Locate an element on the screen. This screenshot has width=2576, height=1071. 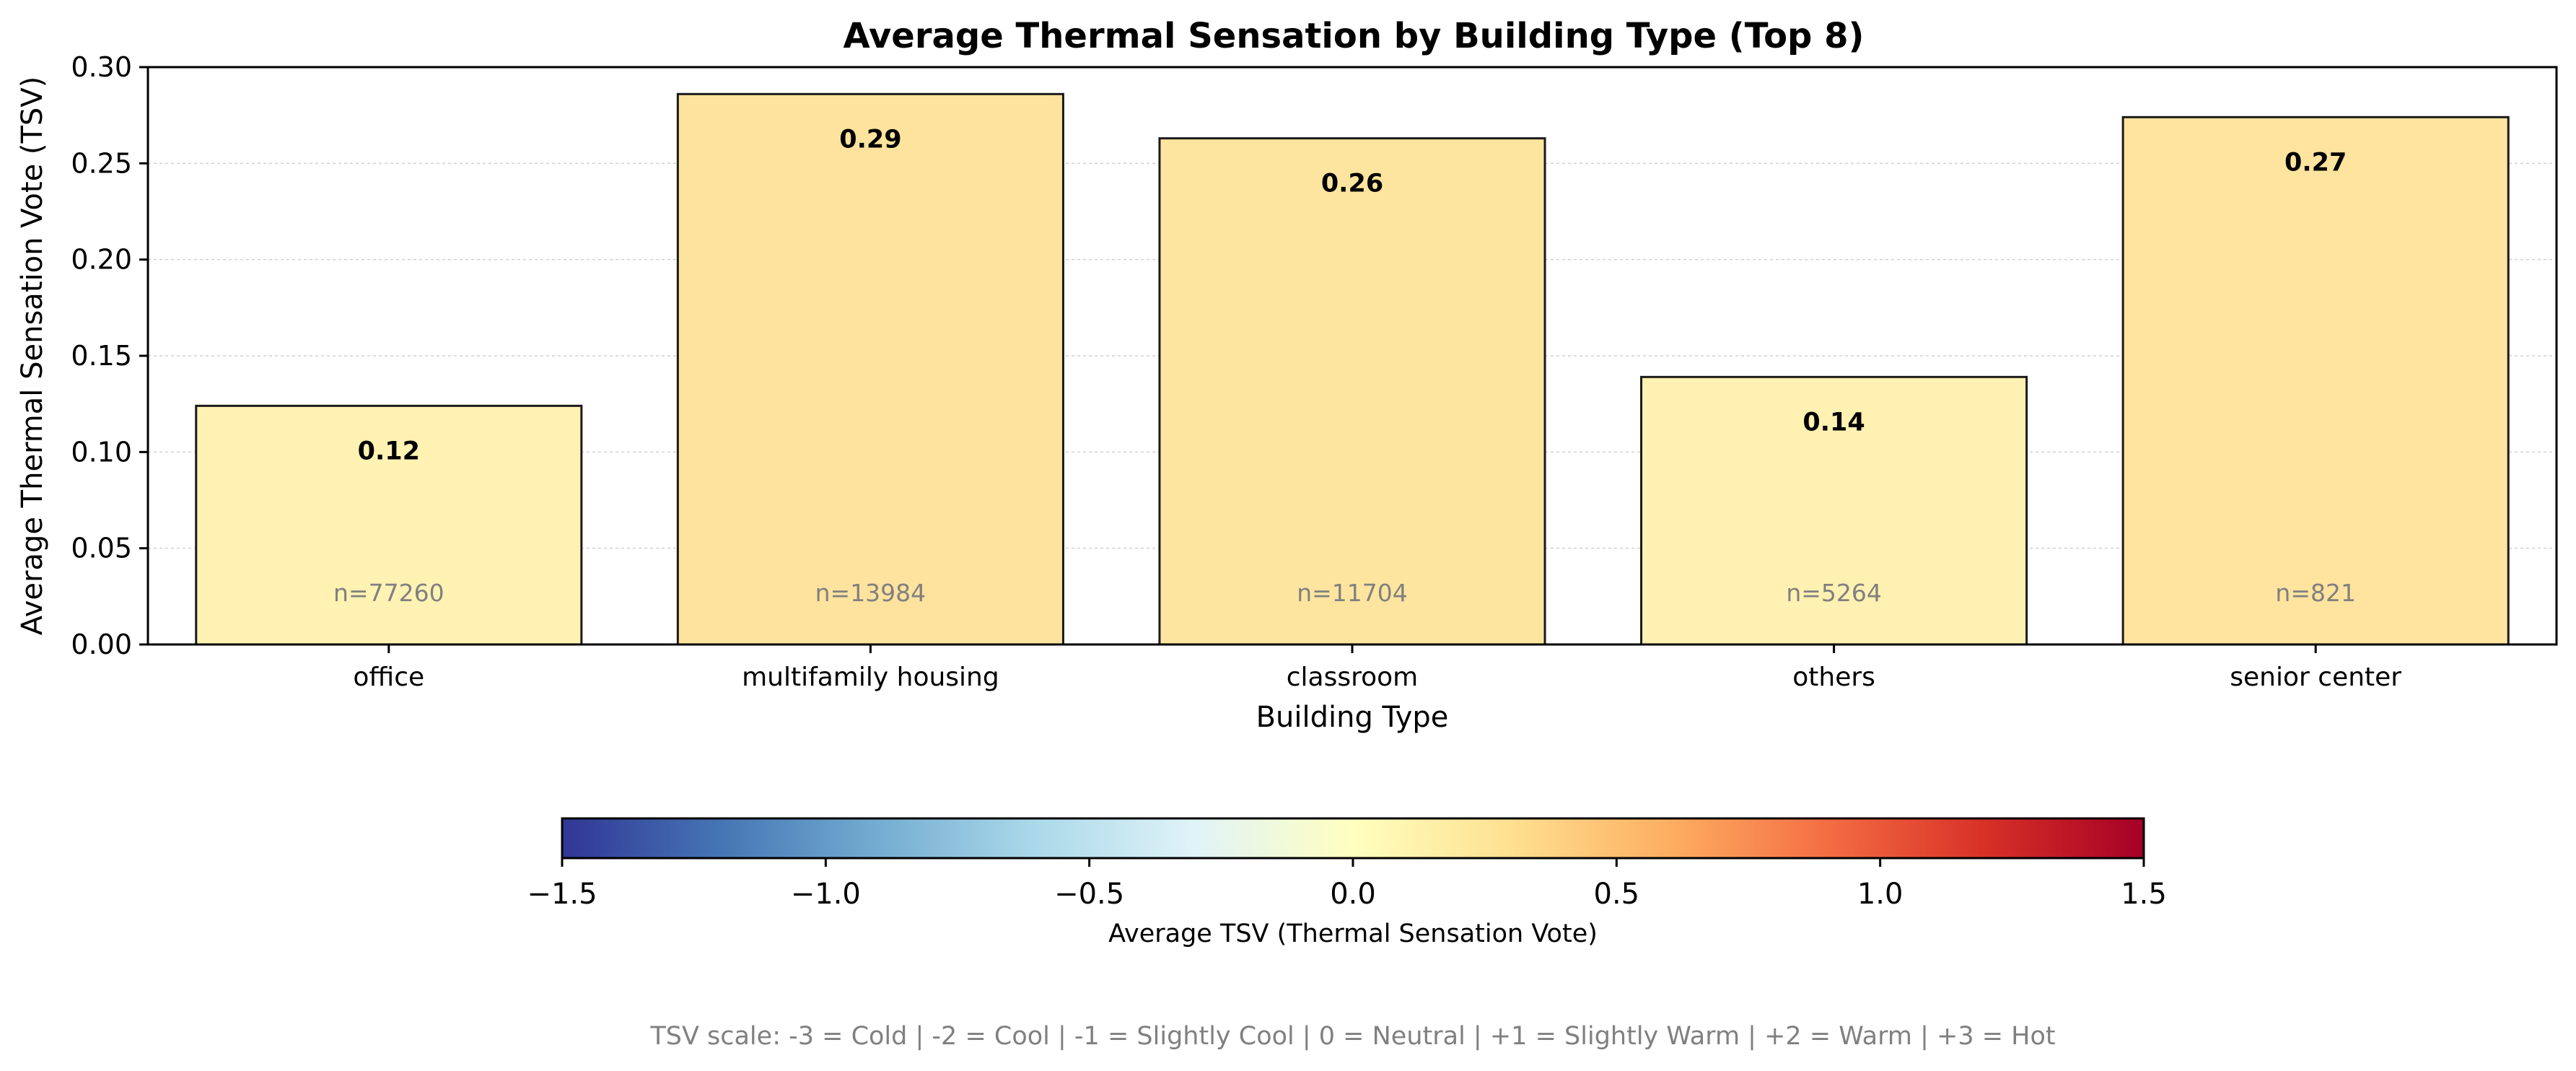
x-tick-label: office is located at coordinates (388, 677).